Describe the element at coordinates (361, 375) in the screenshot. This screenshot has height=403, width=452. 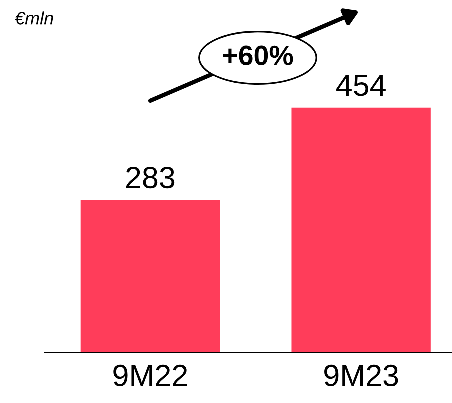
I see `x-tick-label: 9M23` at that location.